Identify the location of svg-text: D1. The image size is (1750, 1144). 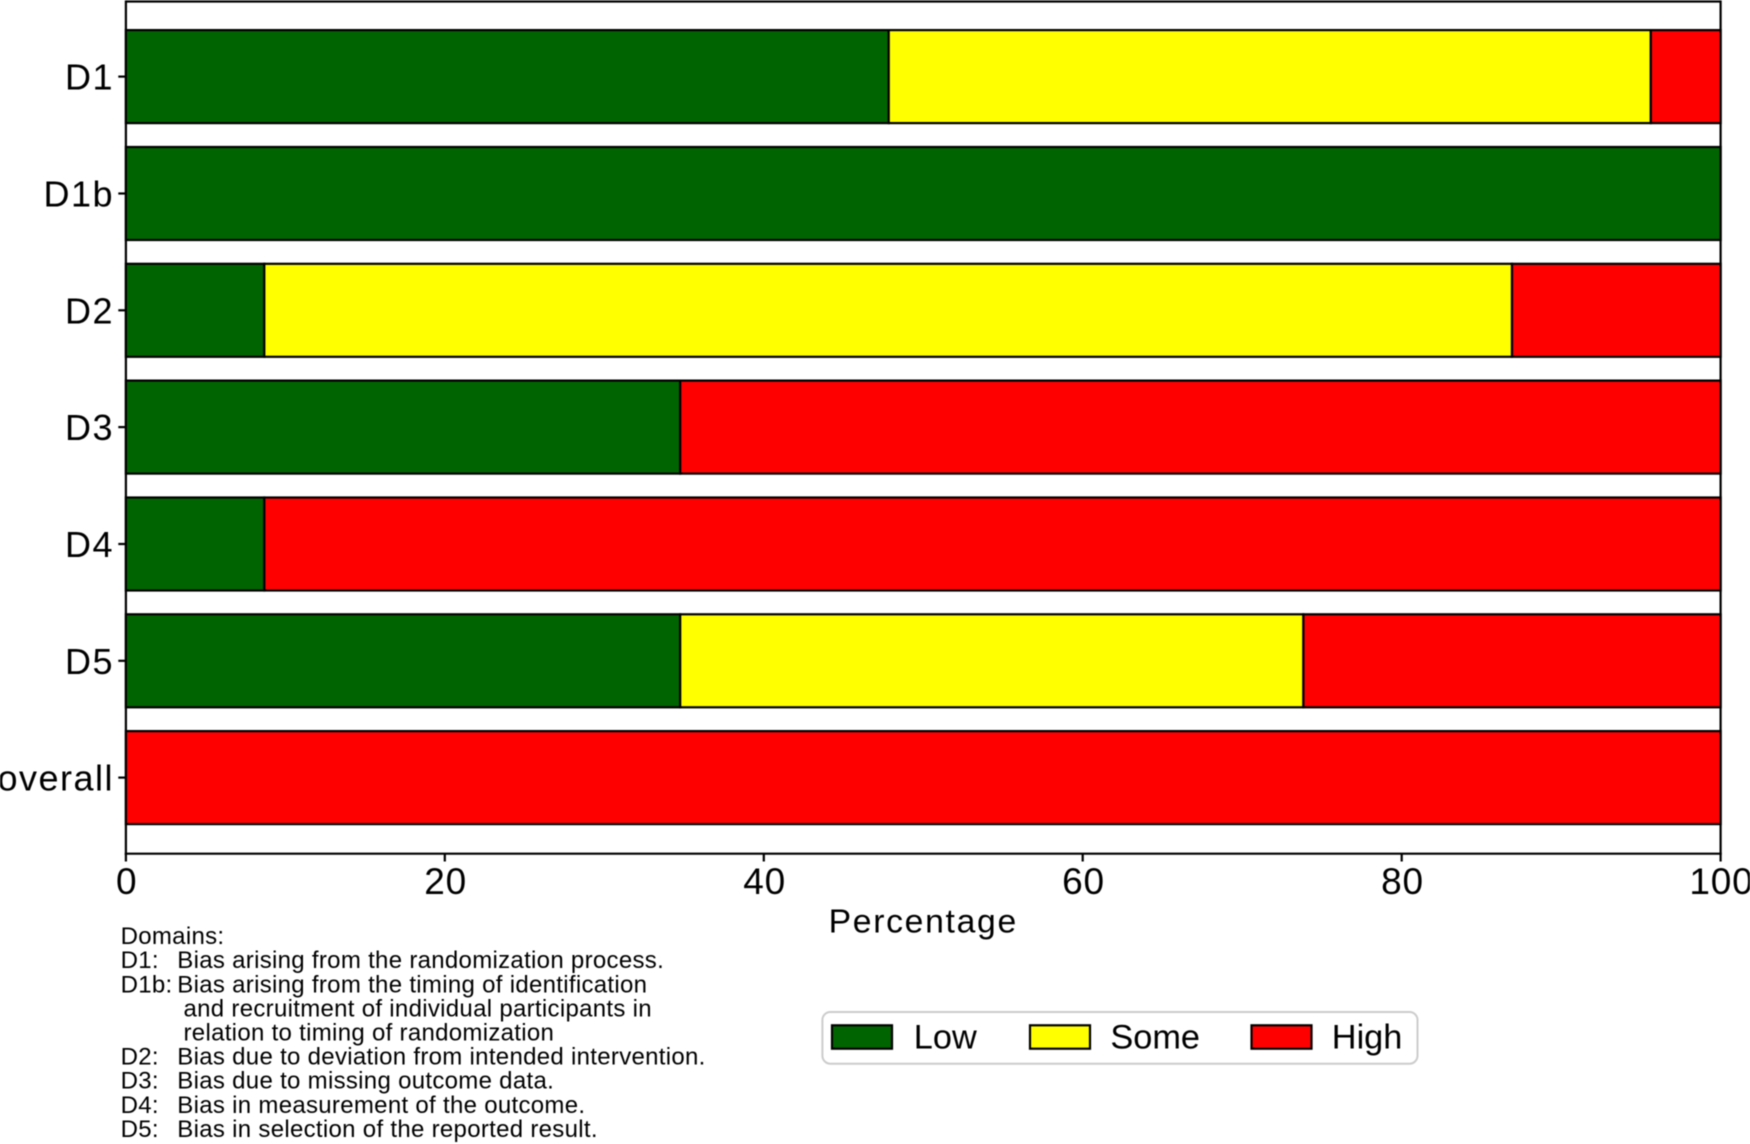
(89, 77).